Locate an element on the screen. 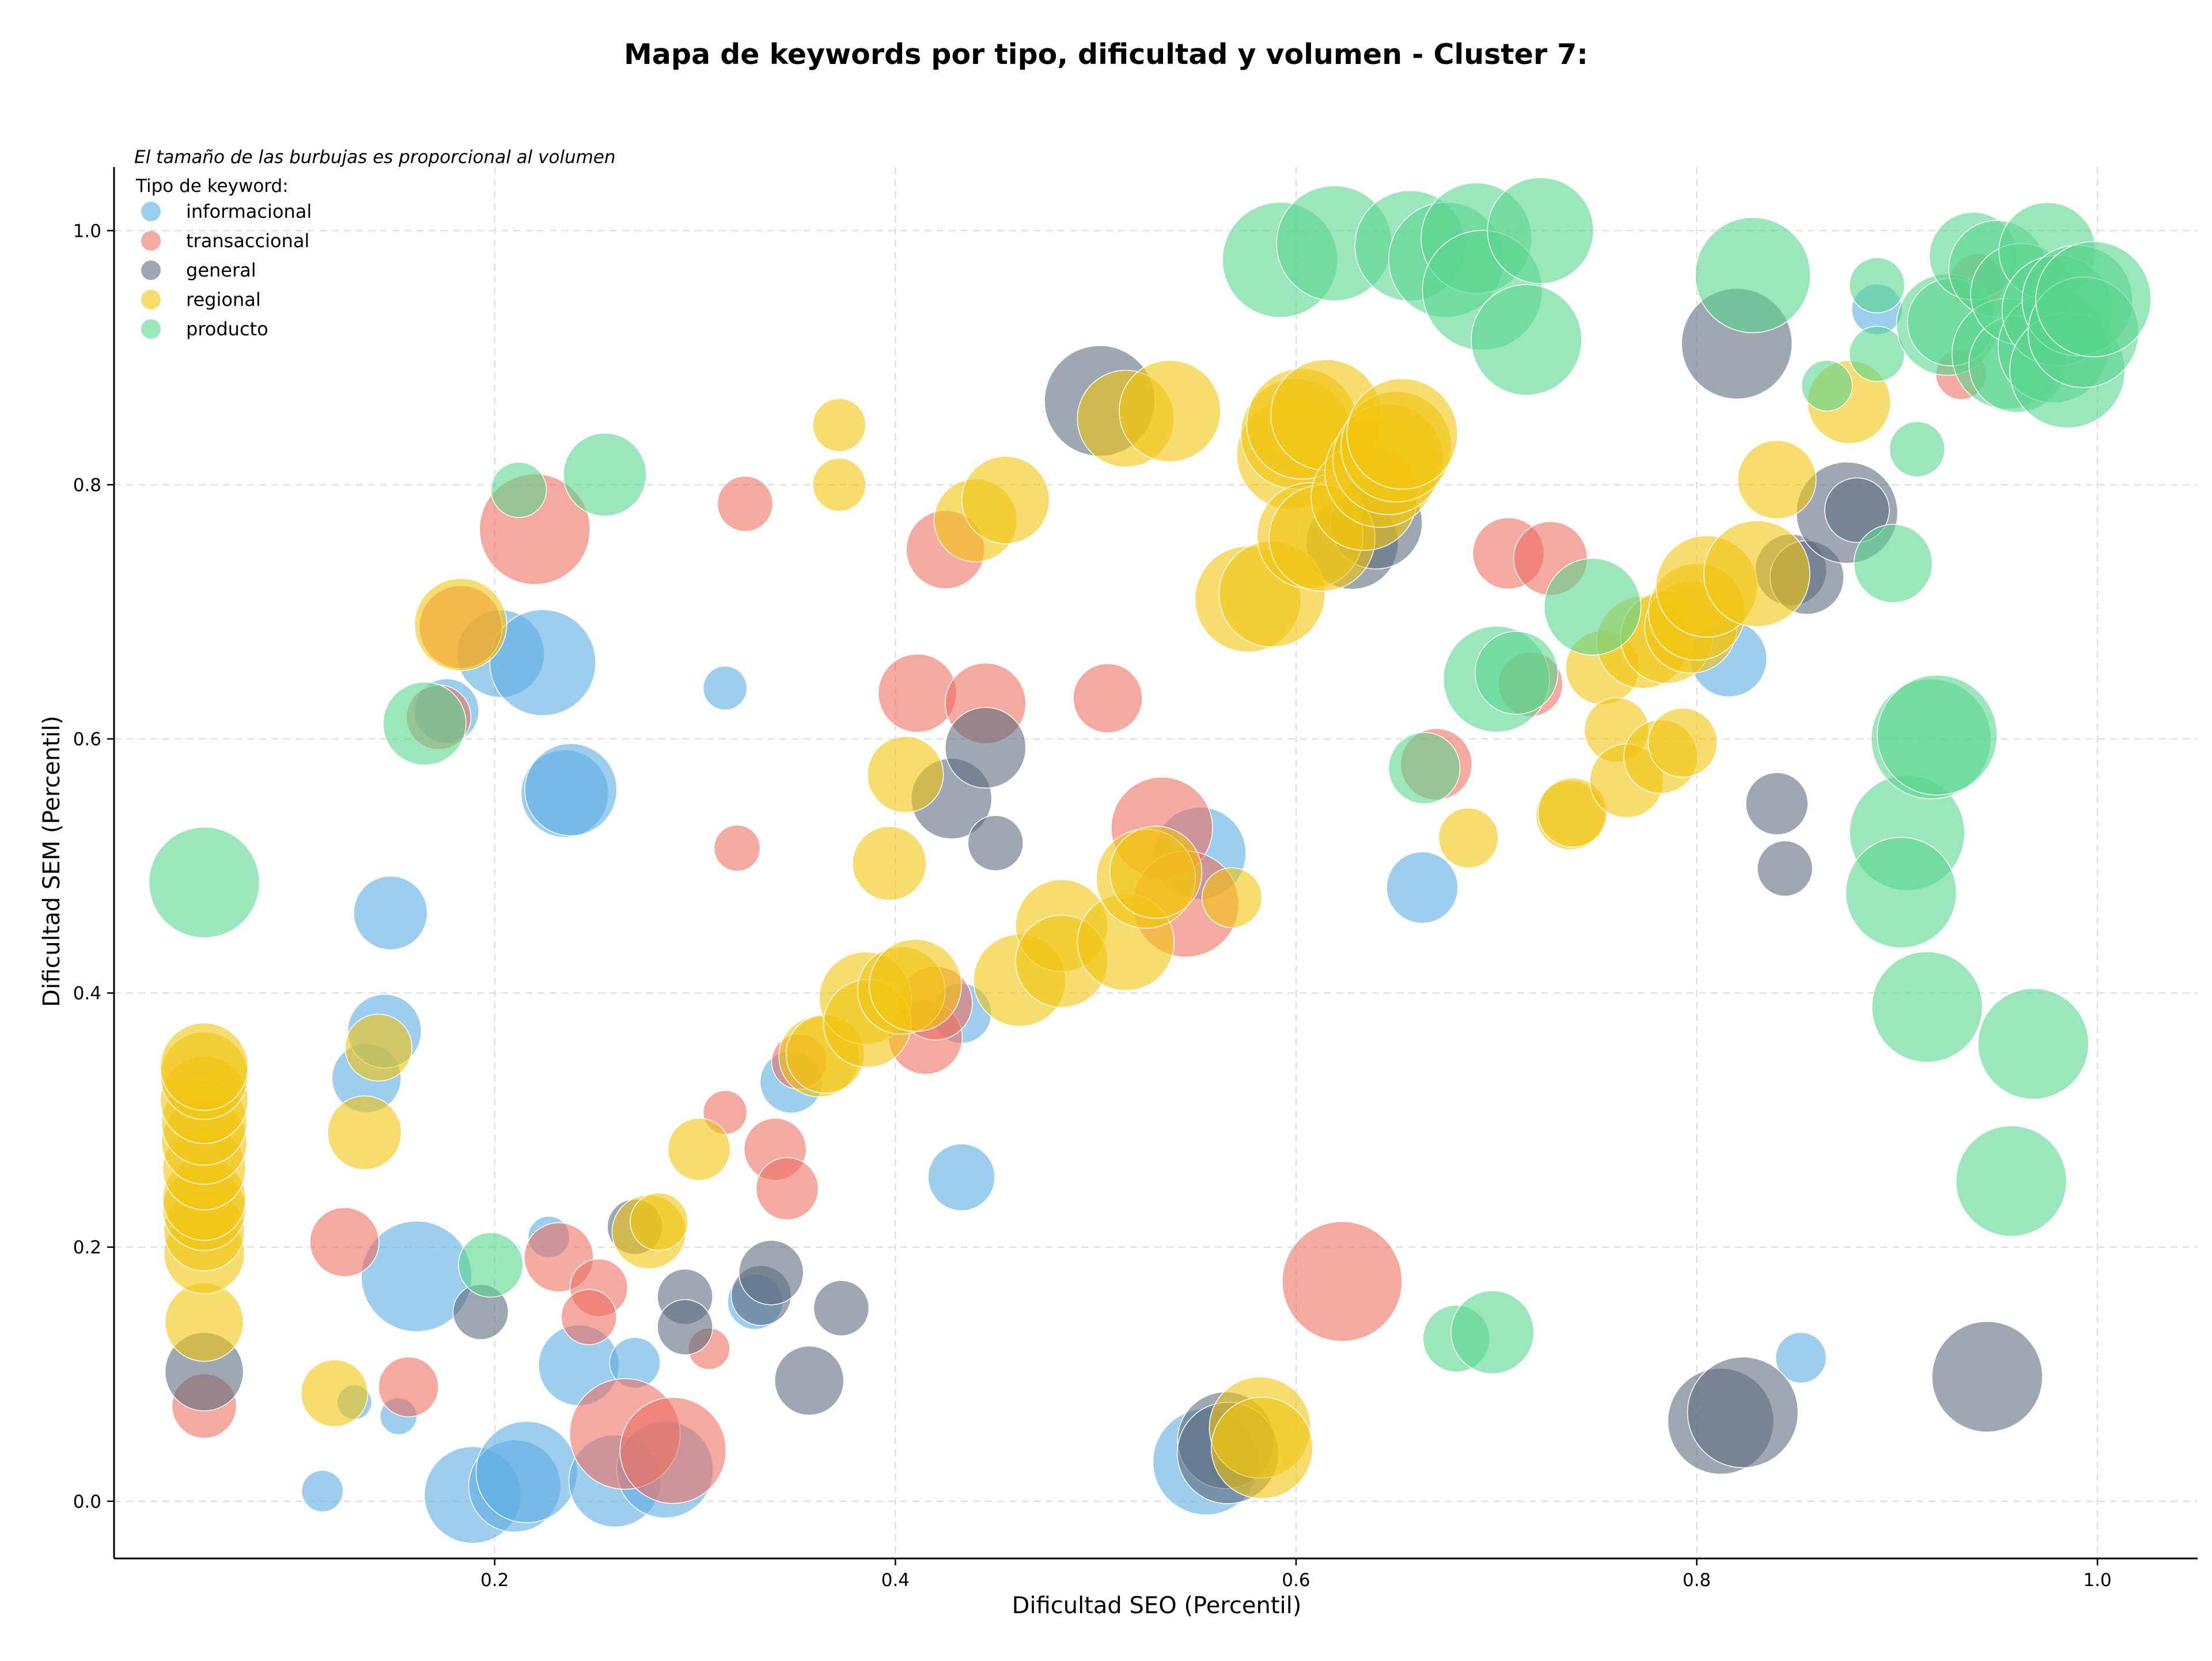 Image resolution: width=2212 pixels, height=1661 pixels. legend-item-transaccional: transaccional is located at coordinates (378, 240).